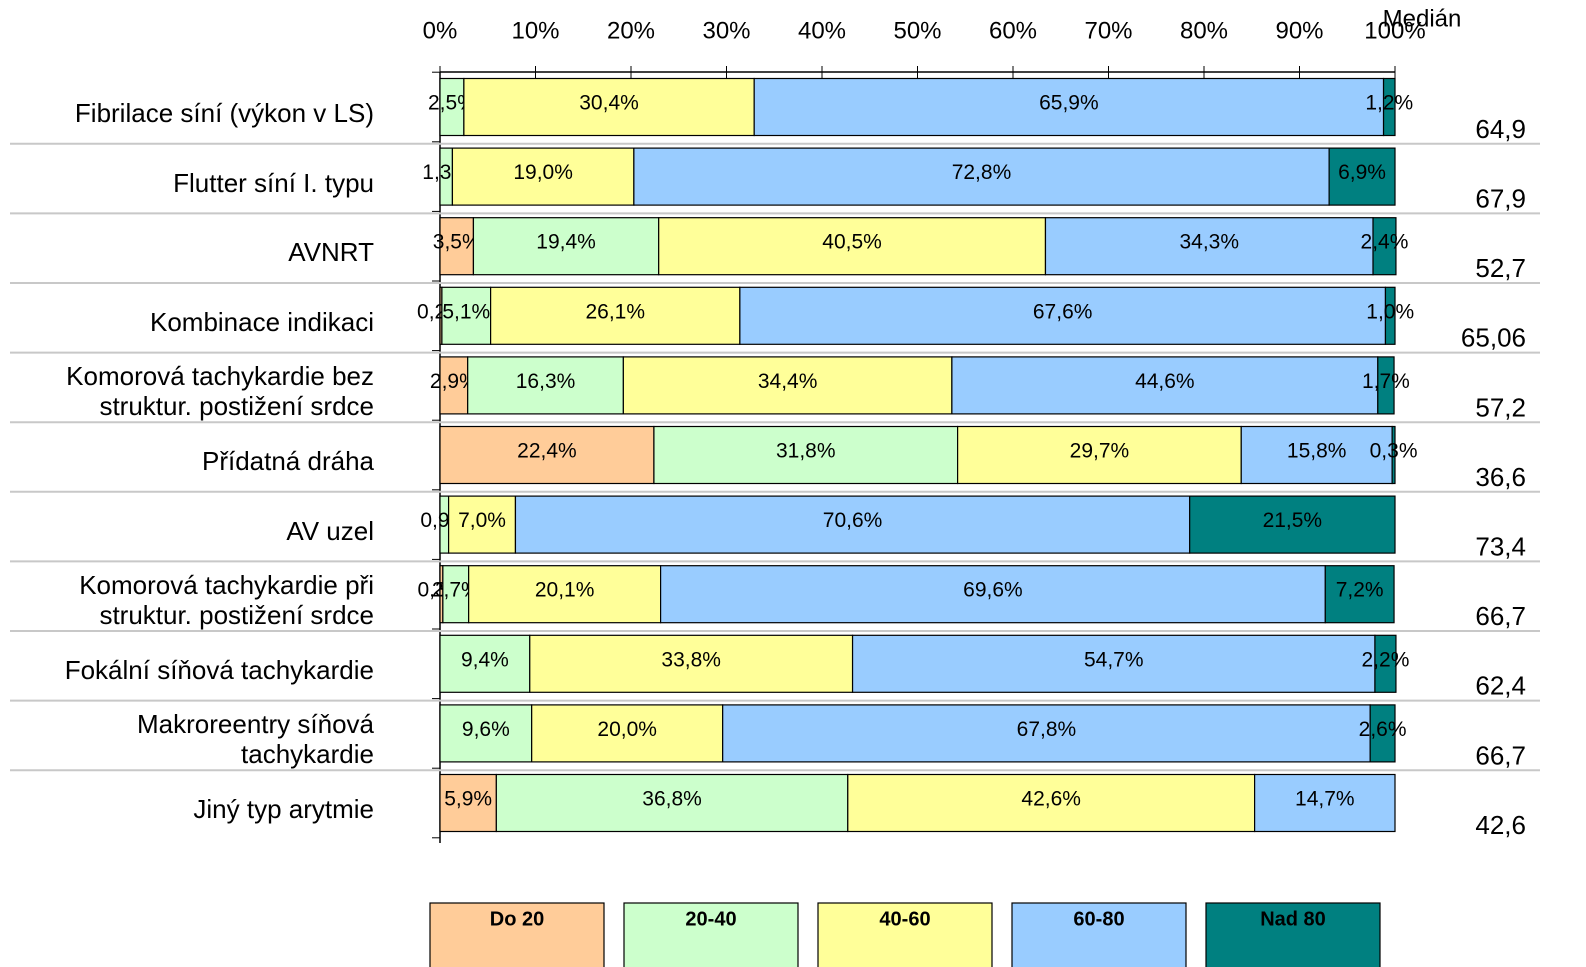  I want to click on median-title: Medián, so click(1422, 18).